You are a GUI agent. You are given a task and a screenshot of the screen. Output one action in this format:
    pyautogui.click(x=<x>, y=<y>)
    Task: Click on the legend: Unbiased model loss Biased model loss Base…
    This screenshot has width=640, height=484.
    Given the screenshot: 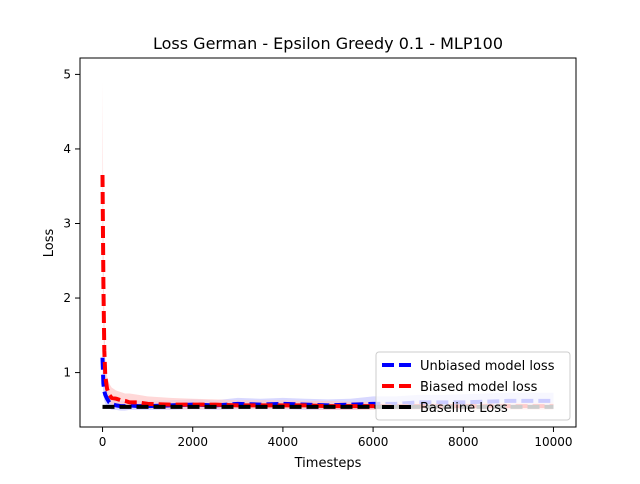 What is the action you would take?
    pyautogui.click(x=473, y=386)
    